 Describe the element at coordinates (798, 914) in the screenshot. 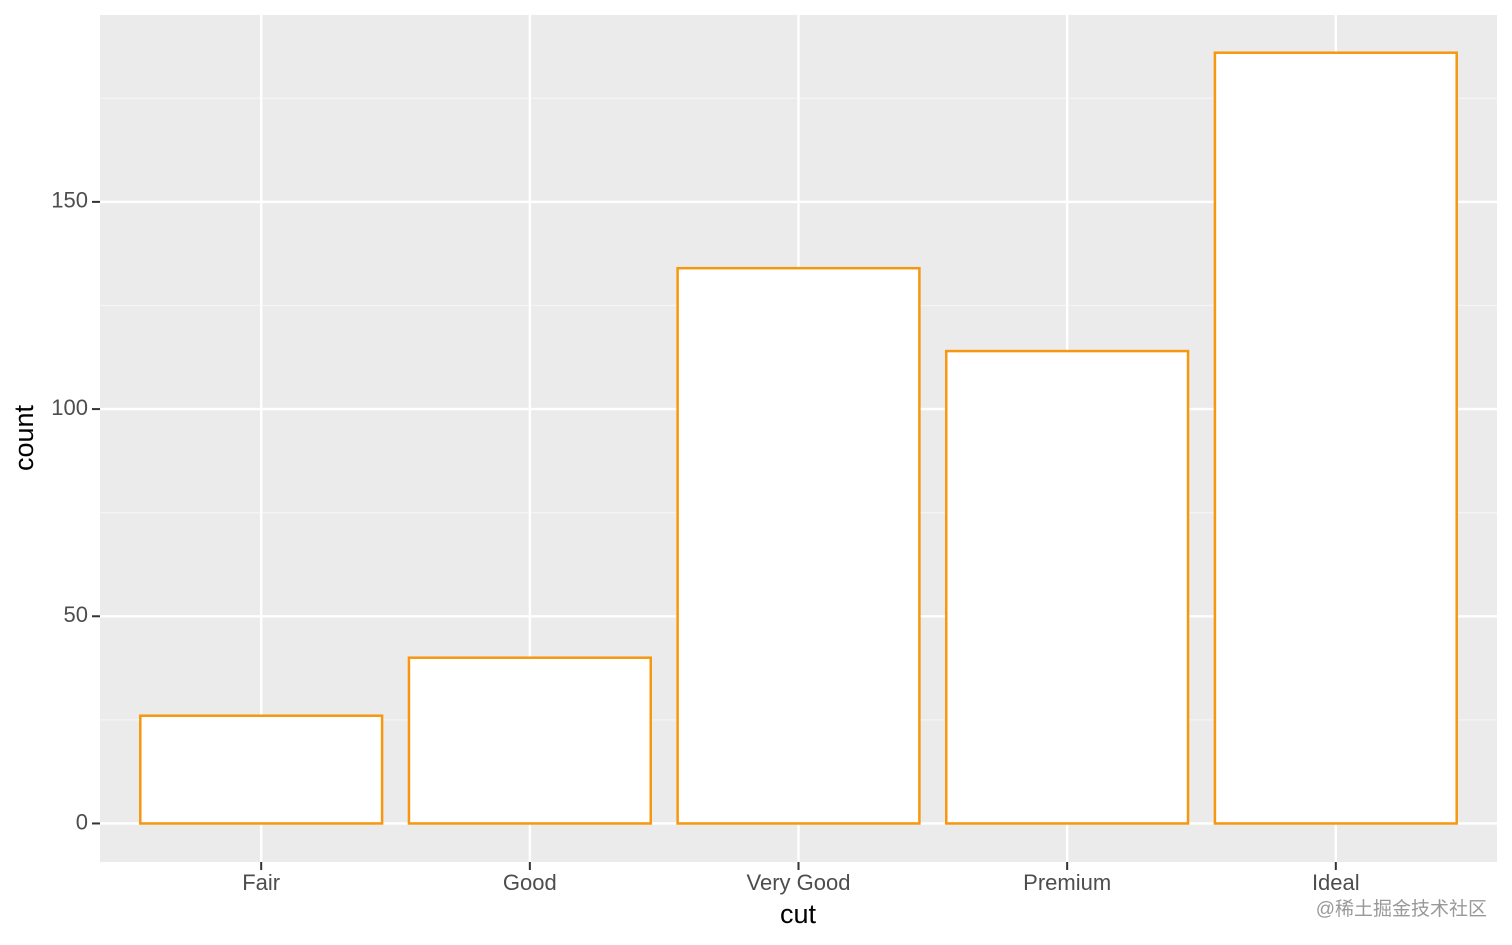

I see `x-axis-title: cut` at that location.